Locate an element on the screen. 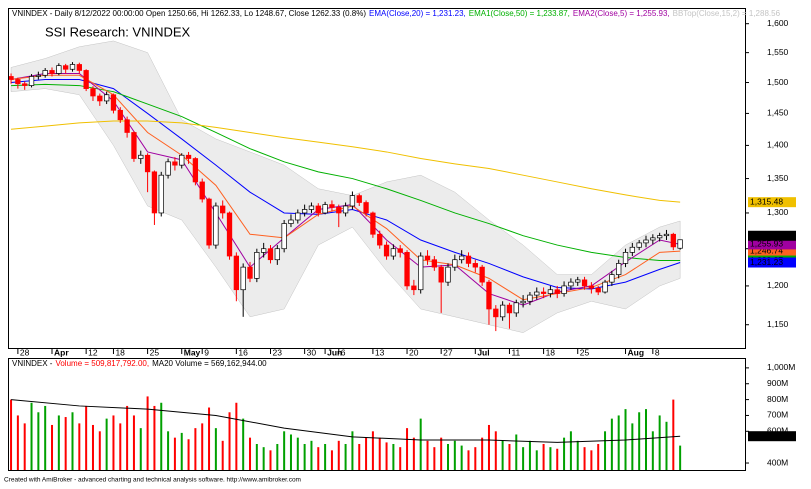  y-tick-label: 600M is located at coordinates (777, 431).